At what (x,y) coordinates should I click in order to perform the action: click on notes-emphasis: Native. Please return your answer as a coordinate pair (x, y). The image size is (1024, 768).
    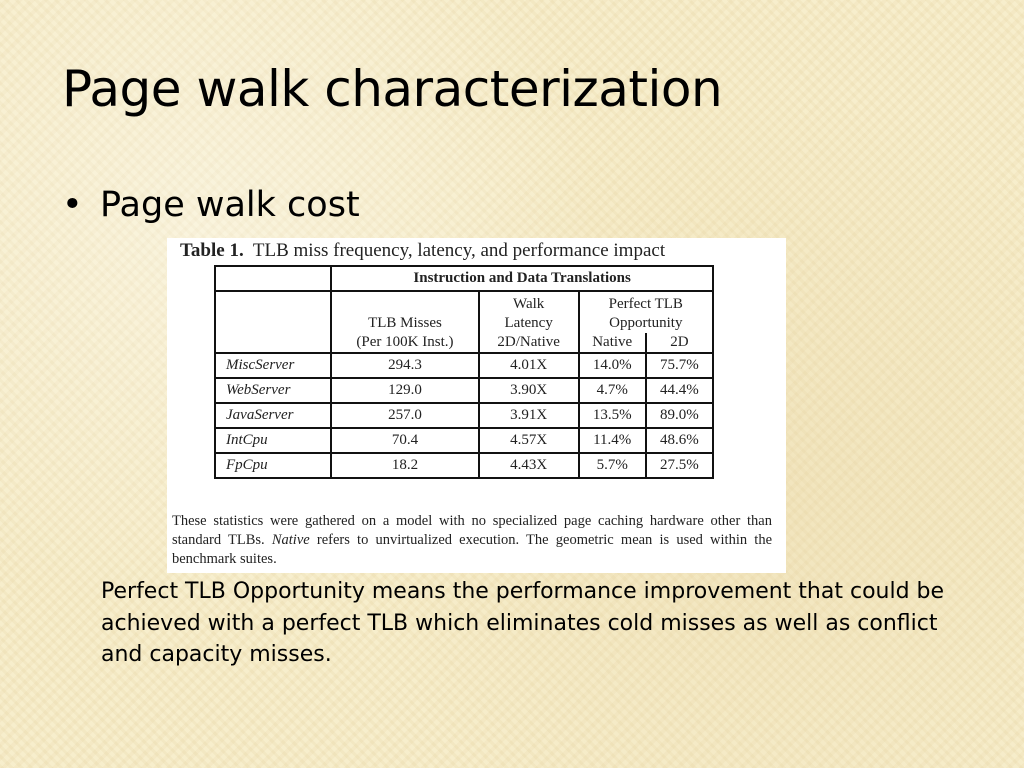
    Looking at the image, I should click on (290, 540).